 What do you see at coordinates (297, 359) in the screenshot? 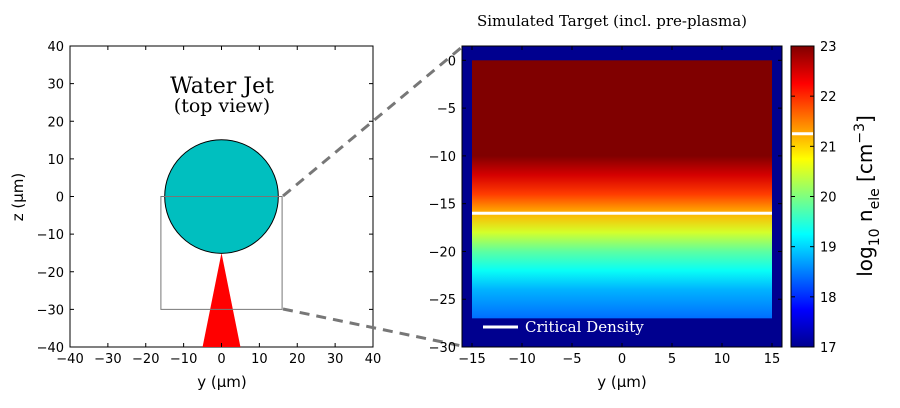
I see `left-x-tick-label: 20` at bounding box center [297, 359].